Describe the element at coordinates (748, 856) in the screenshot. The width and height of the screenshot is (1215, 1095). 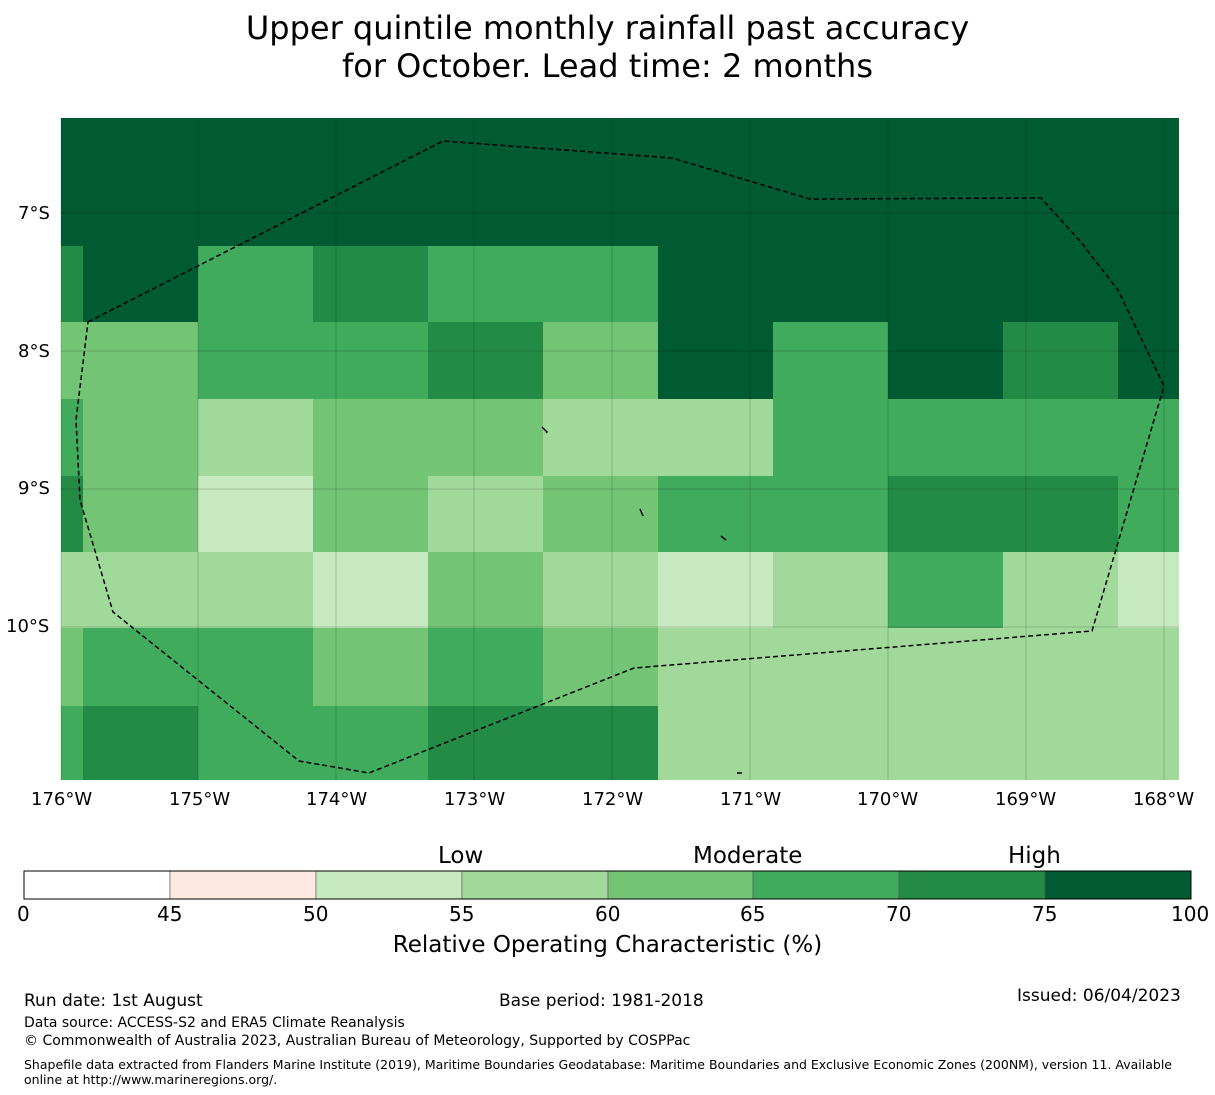
I see `colorbar-category-moderate: Moderate` at that location.